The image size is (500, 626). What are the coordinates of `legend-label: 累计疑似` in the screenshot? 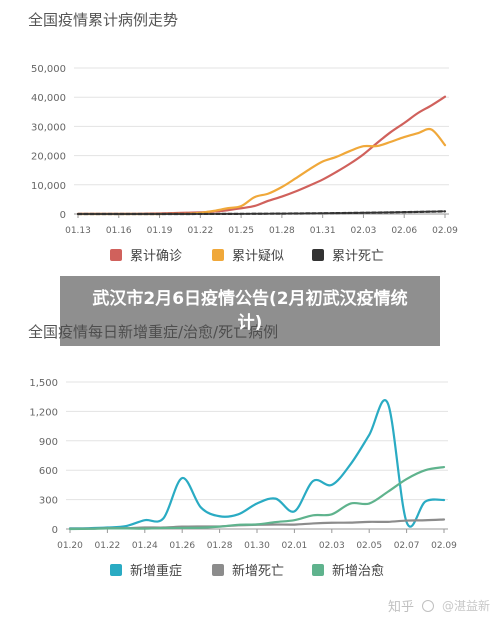 It's located at (258, 256).